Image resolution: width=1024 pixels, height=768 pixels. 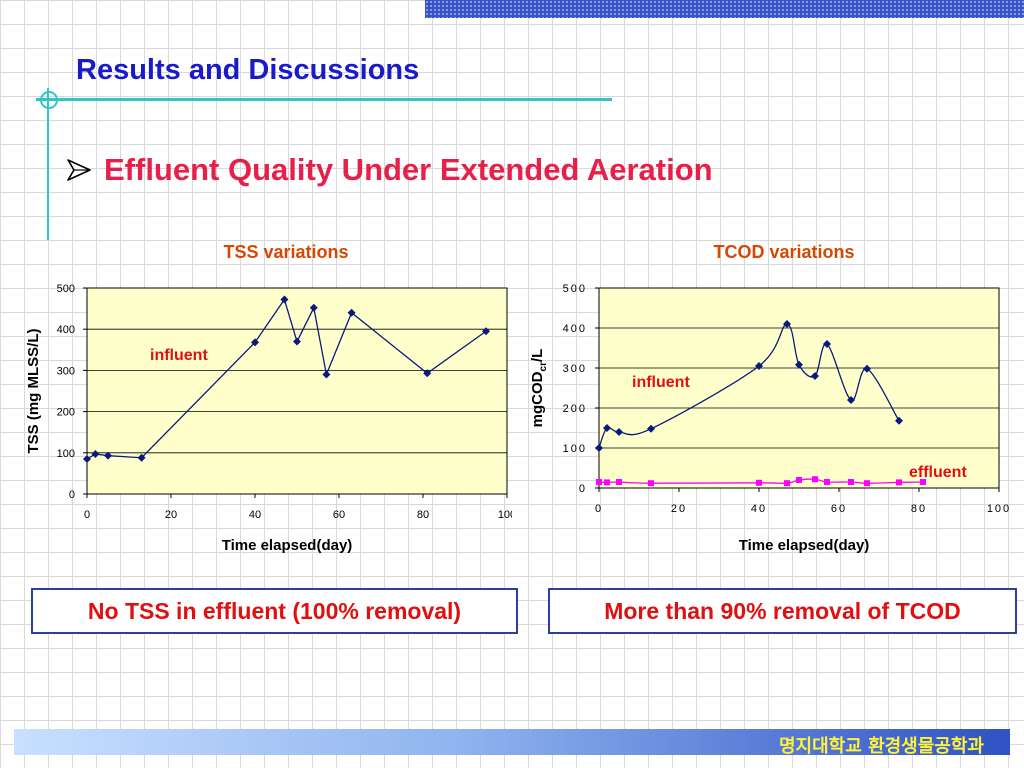 What do you see at coordinates (783, 252) in the screenshot?
I see `chart-title: TCOD variations` at bounding box center [783, 252].